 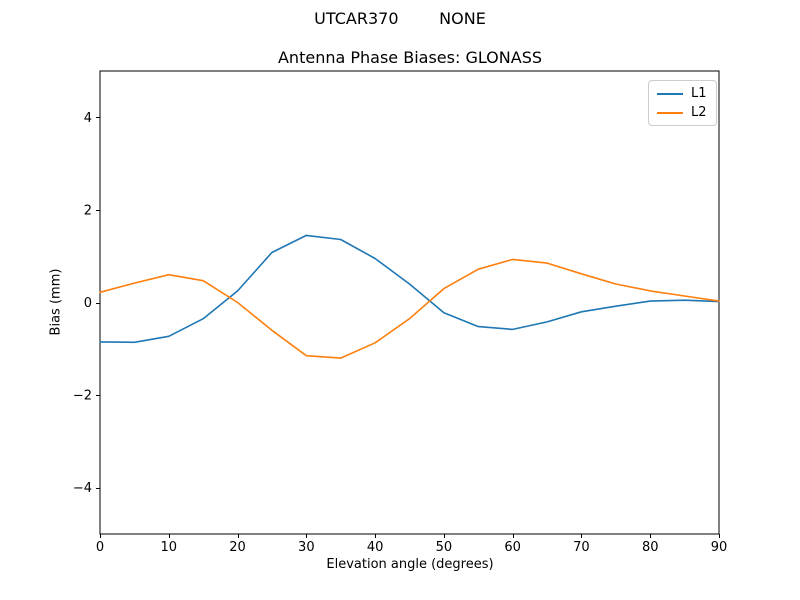 I want to click on x-tick-label: 40, so click(x=375, y=547).